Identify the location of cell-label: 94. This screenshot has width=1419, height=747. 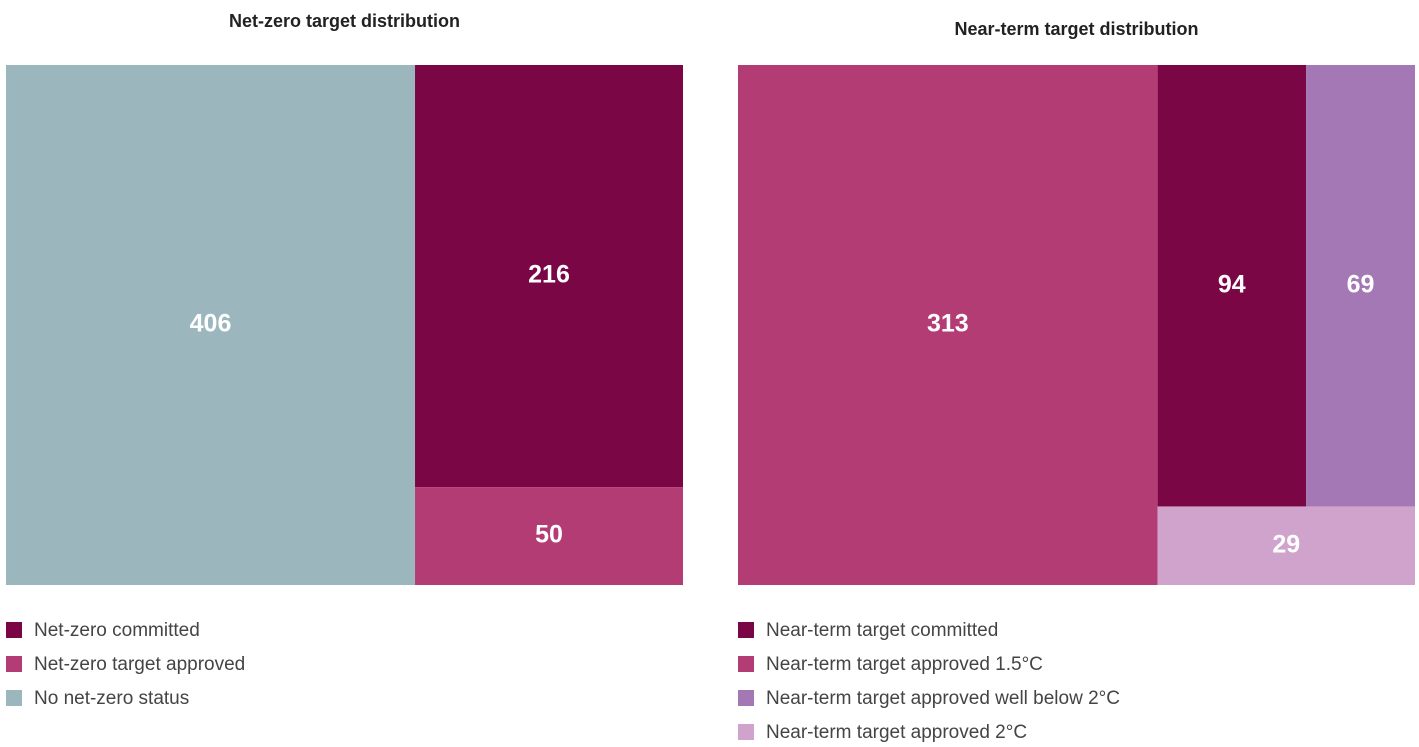
(1232, 284).